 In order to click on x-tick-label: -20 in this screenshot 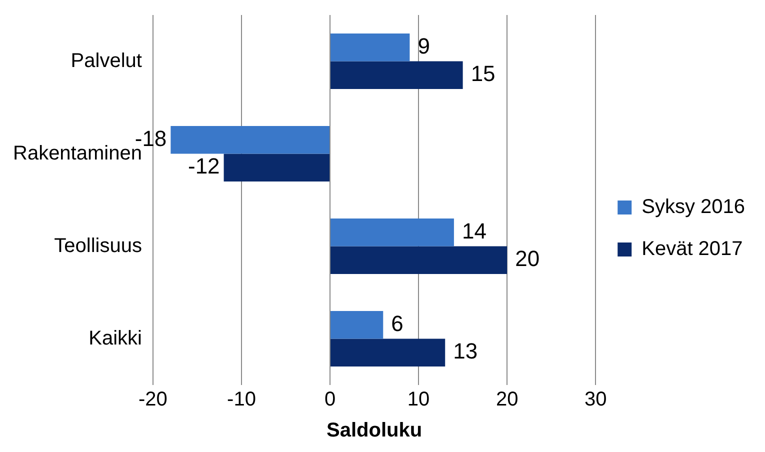, I will do `click(153, 399)`.